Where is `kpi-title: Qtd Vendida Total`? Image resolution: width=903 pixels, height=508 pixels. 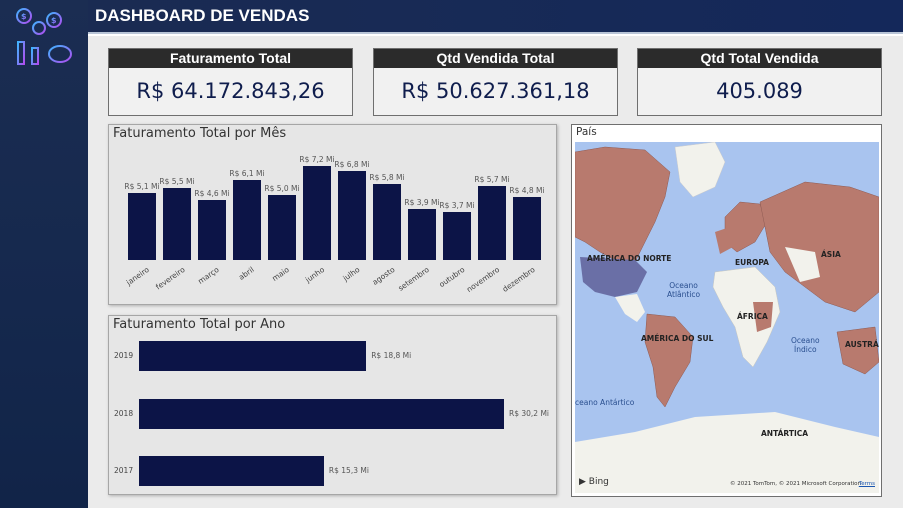
kpi-title: Qtd Vendida Total is located at coordinates (495, 58).